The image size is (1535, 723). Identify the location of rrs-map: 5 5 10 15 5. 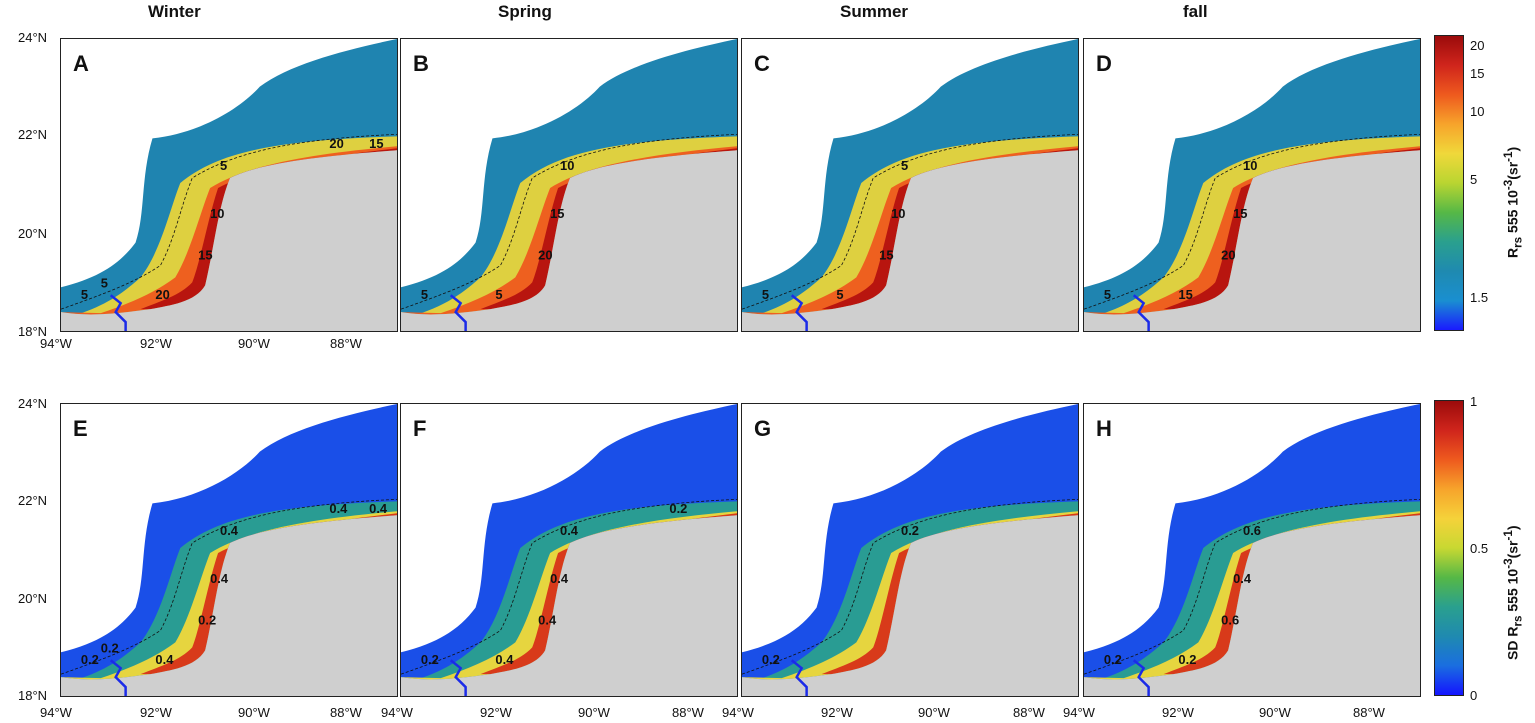
(910, 185).